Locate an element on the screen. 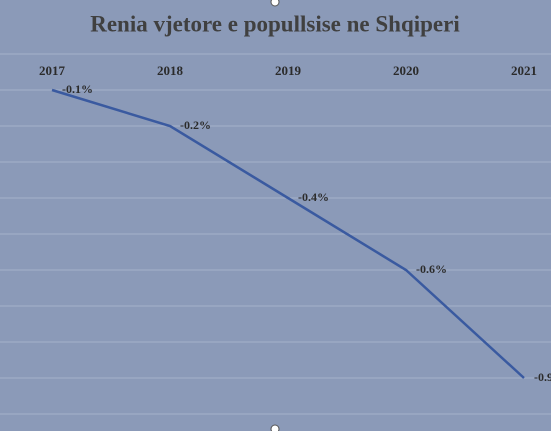 This screenshot has height=431, width=551. data-label: -0.6% is located at coordinates (431, 269).